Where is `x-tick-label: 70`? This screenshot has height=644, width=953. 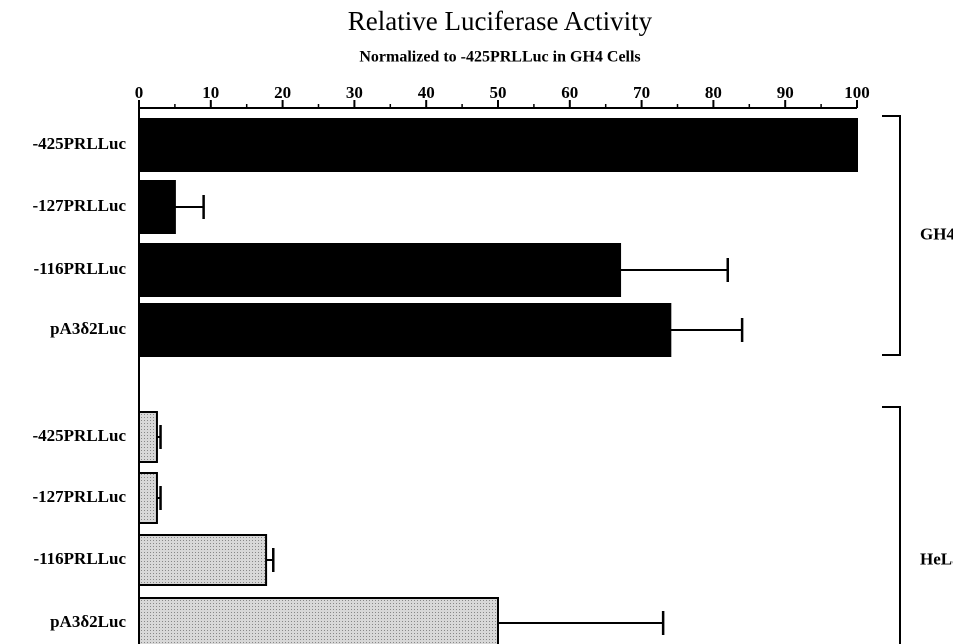 x-tick-label: 70 is located at coordinates (641, 92).